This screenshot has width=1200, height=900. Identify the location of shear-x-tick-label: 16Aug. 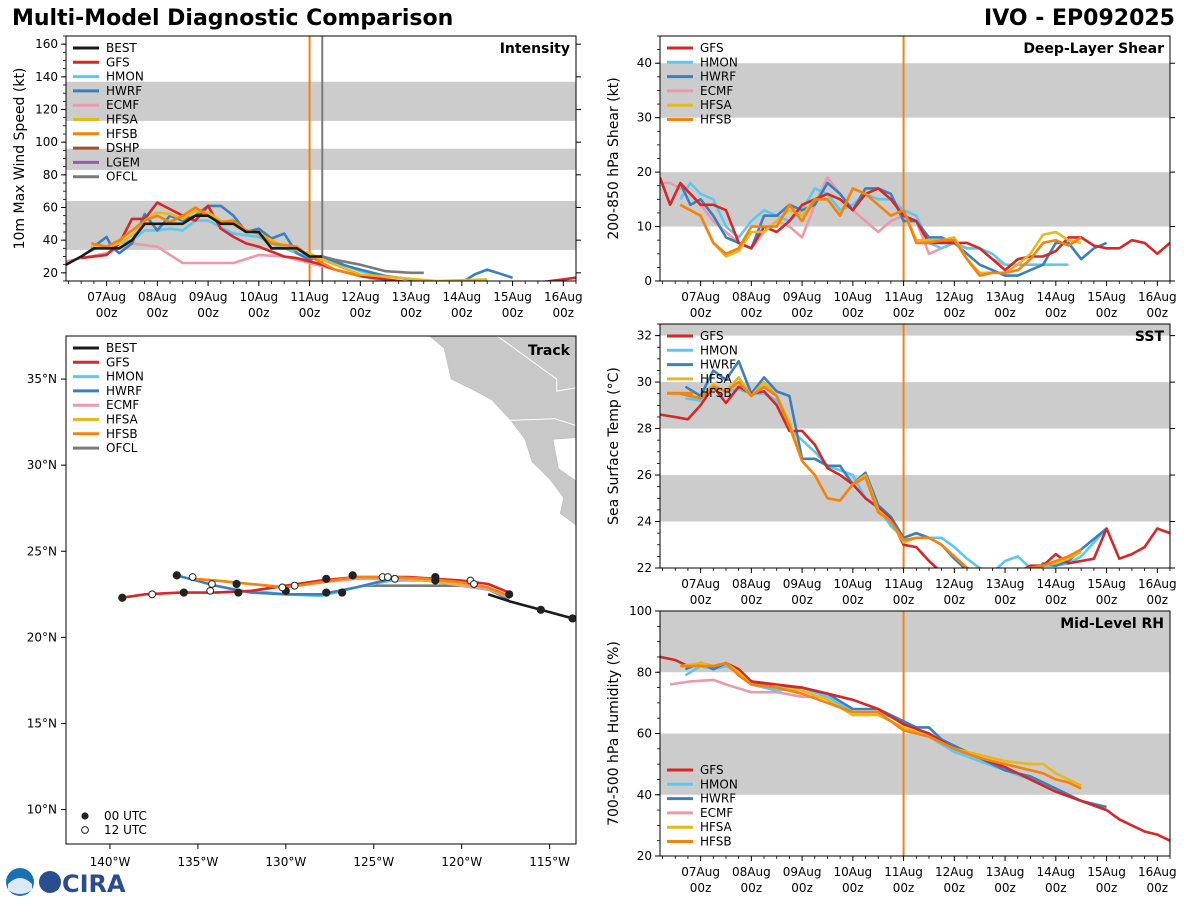
(1157, 297).